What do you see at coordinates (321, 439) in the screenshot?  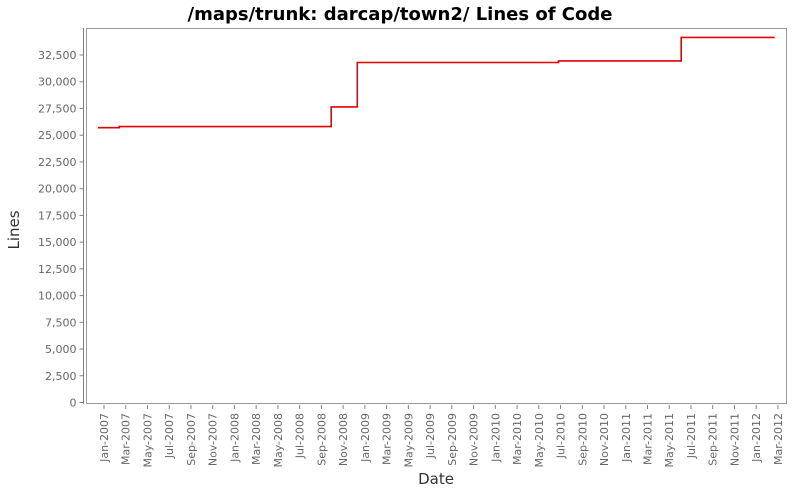 I see `x-tick-label: Sep-2008` at bounding box center [321, 439].